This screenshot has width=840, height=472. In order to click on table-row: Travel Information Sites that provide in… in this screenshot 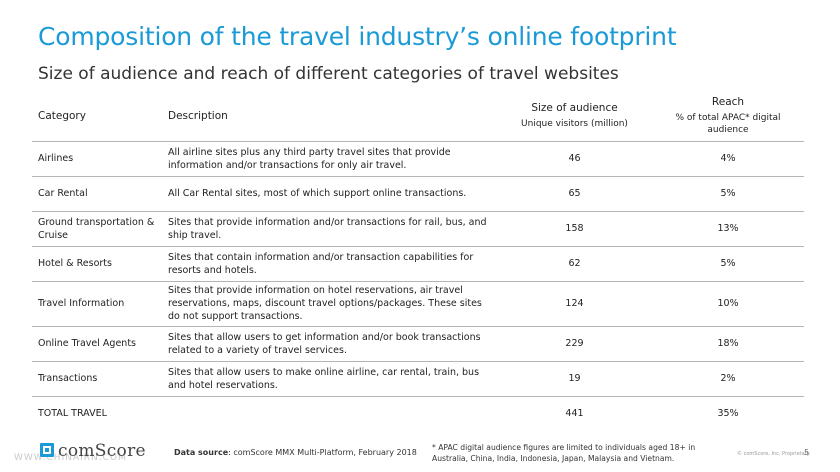, I will do `click(418, 304)`.